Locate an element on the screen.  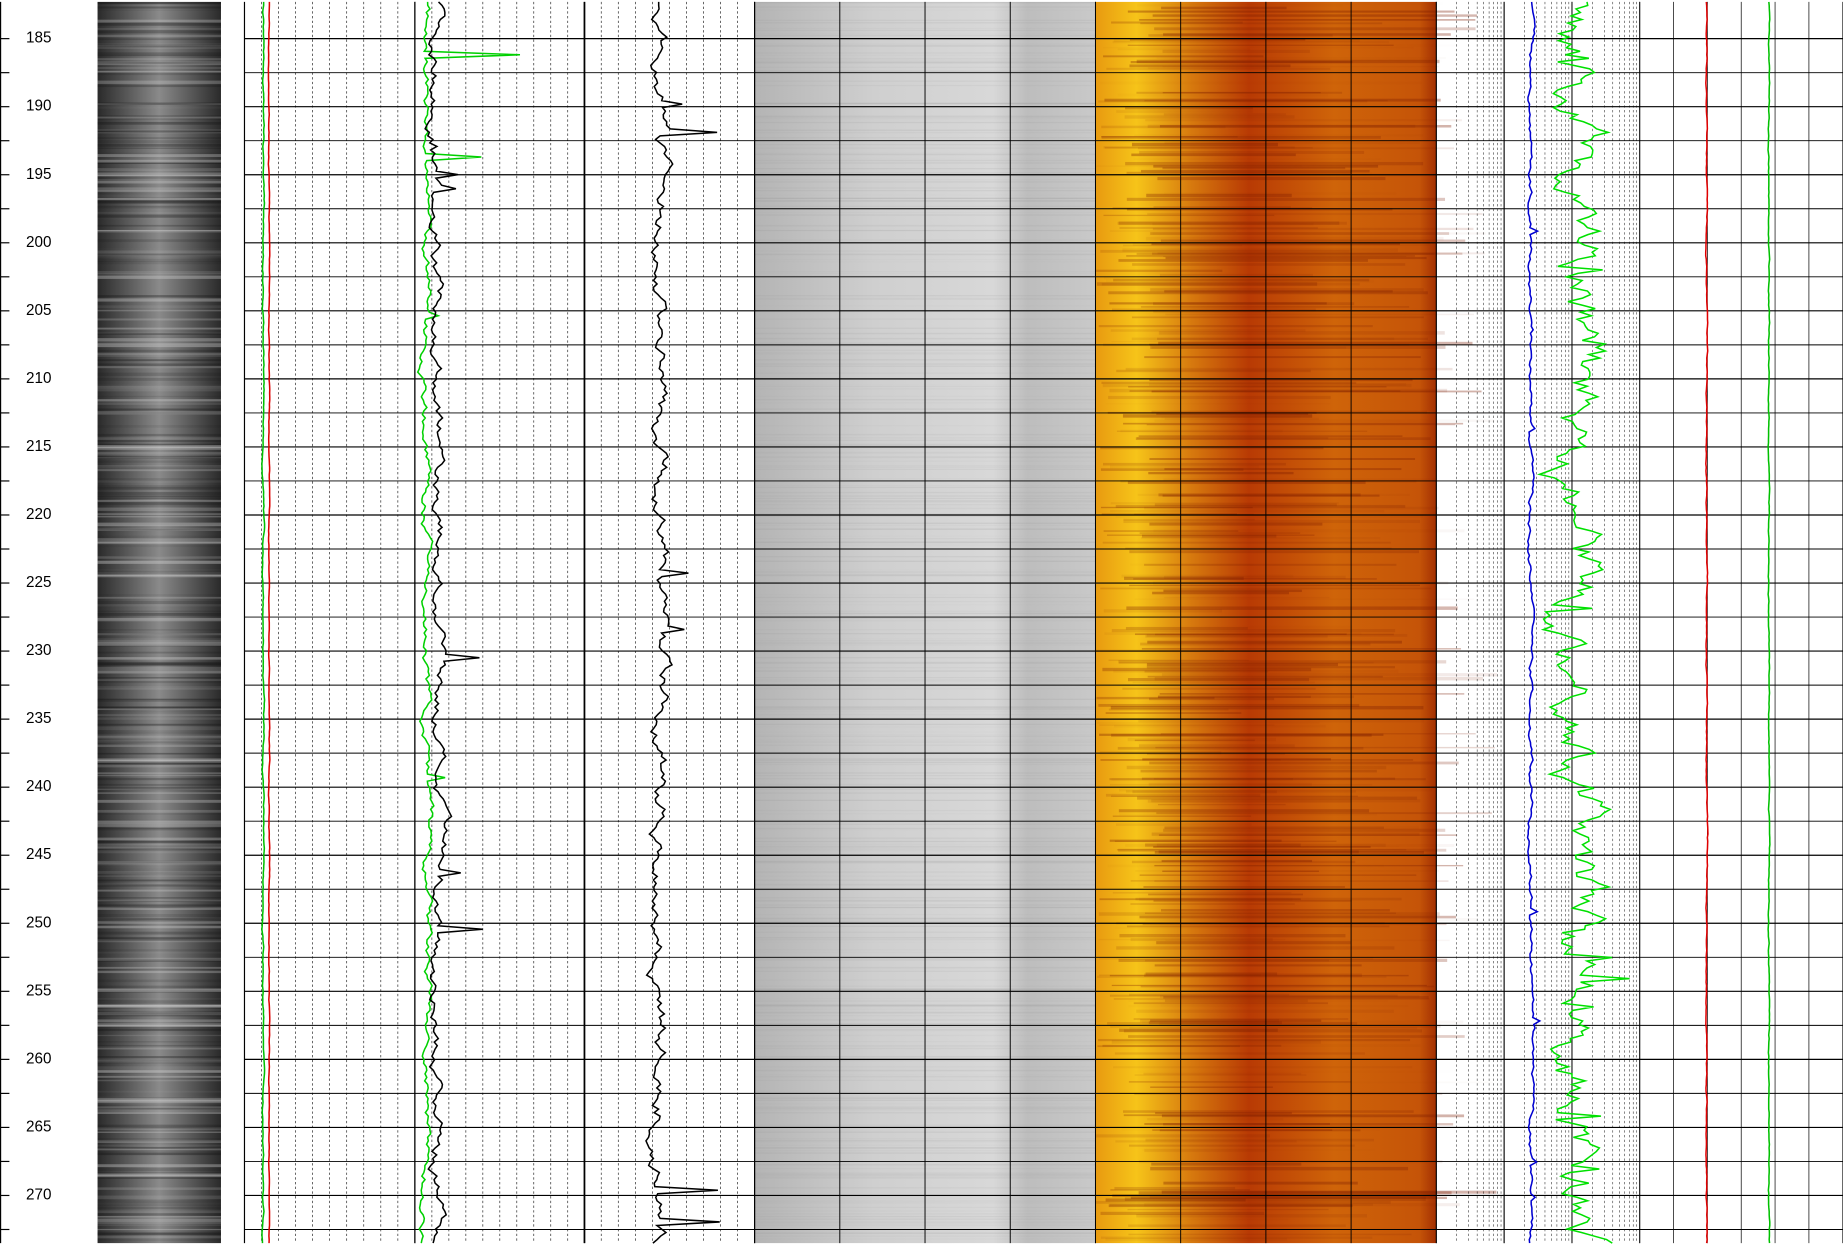
log-curve is located at coordinates (1769, 622).